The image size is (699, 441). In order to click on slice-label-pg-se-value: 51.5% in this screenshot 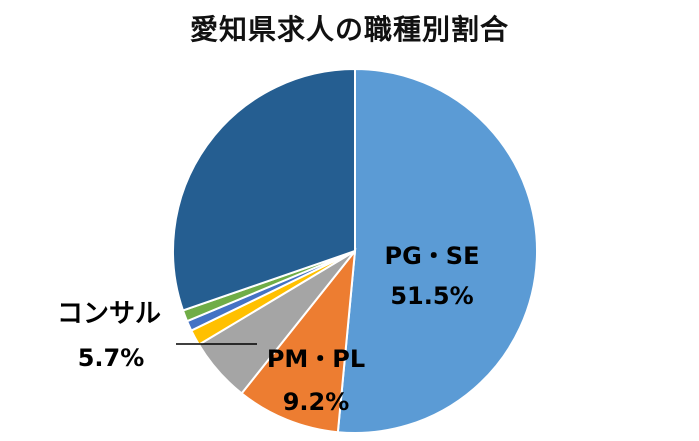, I will do `click(431, 296)`.